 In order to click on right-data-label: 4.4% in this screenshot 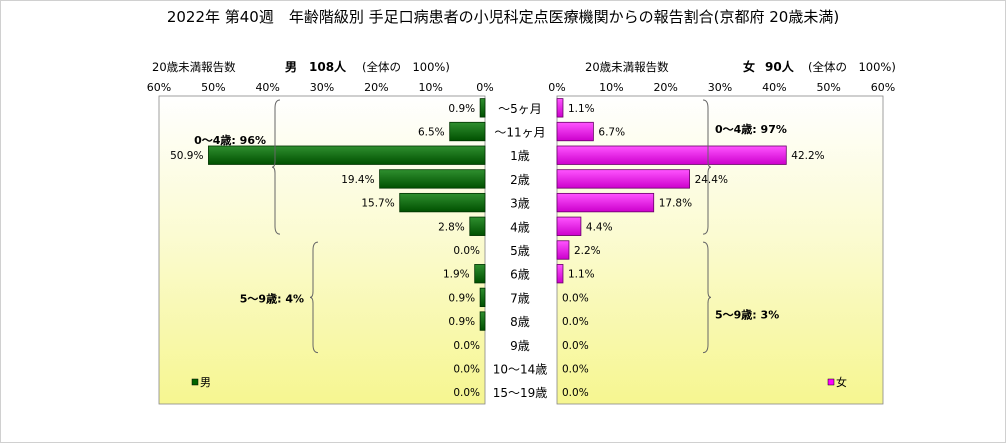, I will do `click(599, 227)`.